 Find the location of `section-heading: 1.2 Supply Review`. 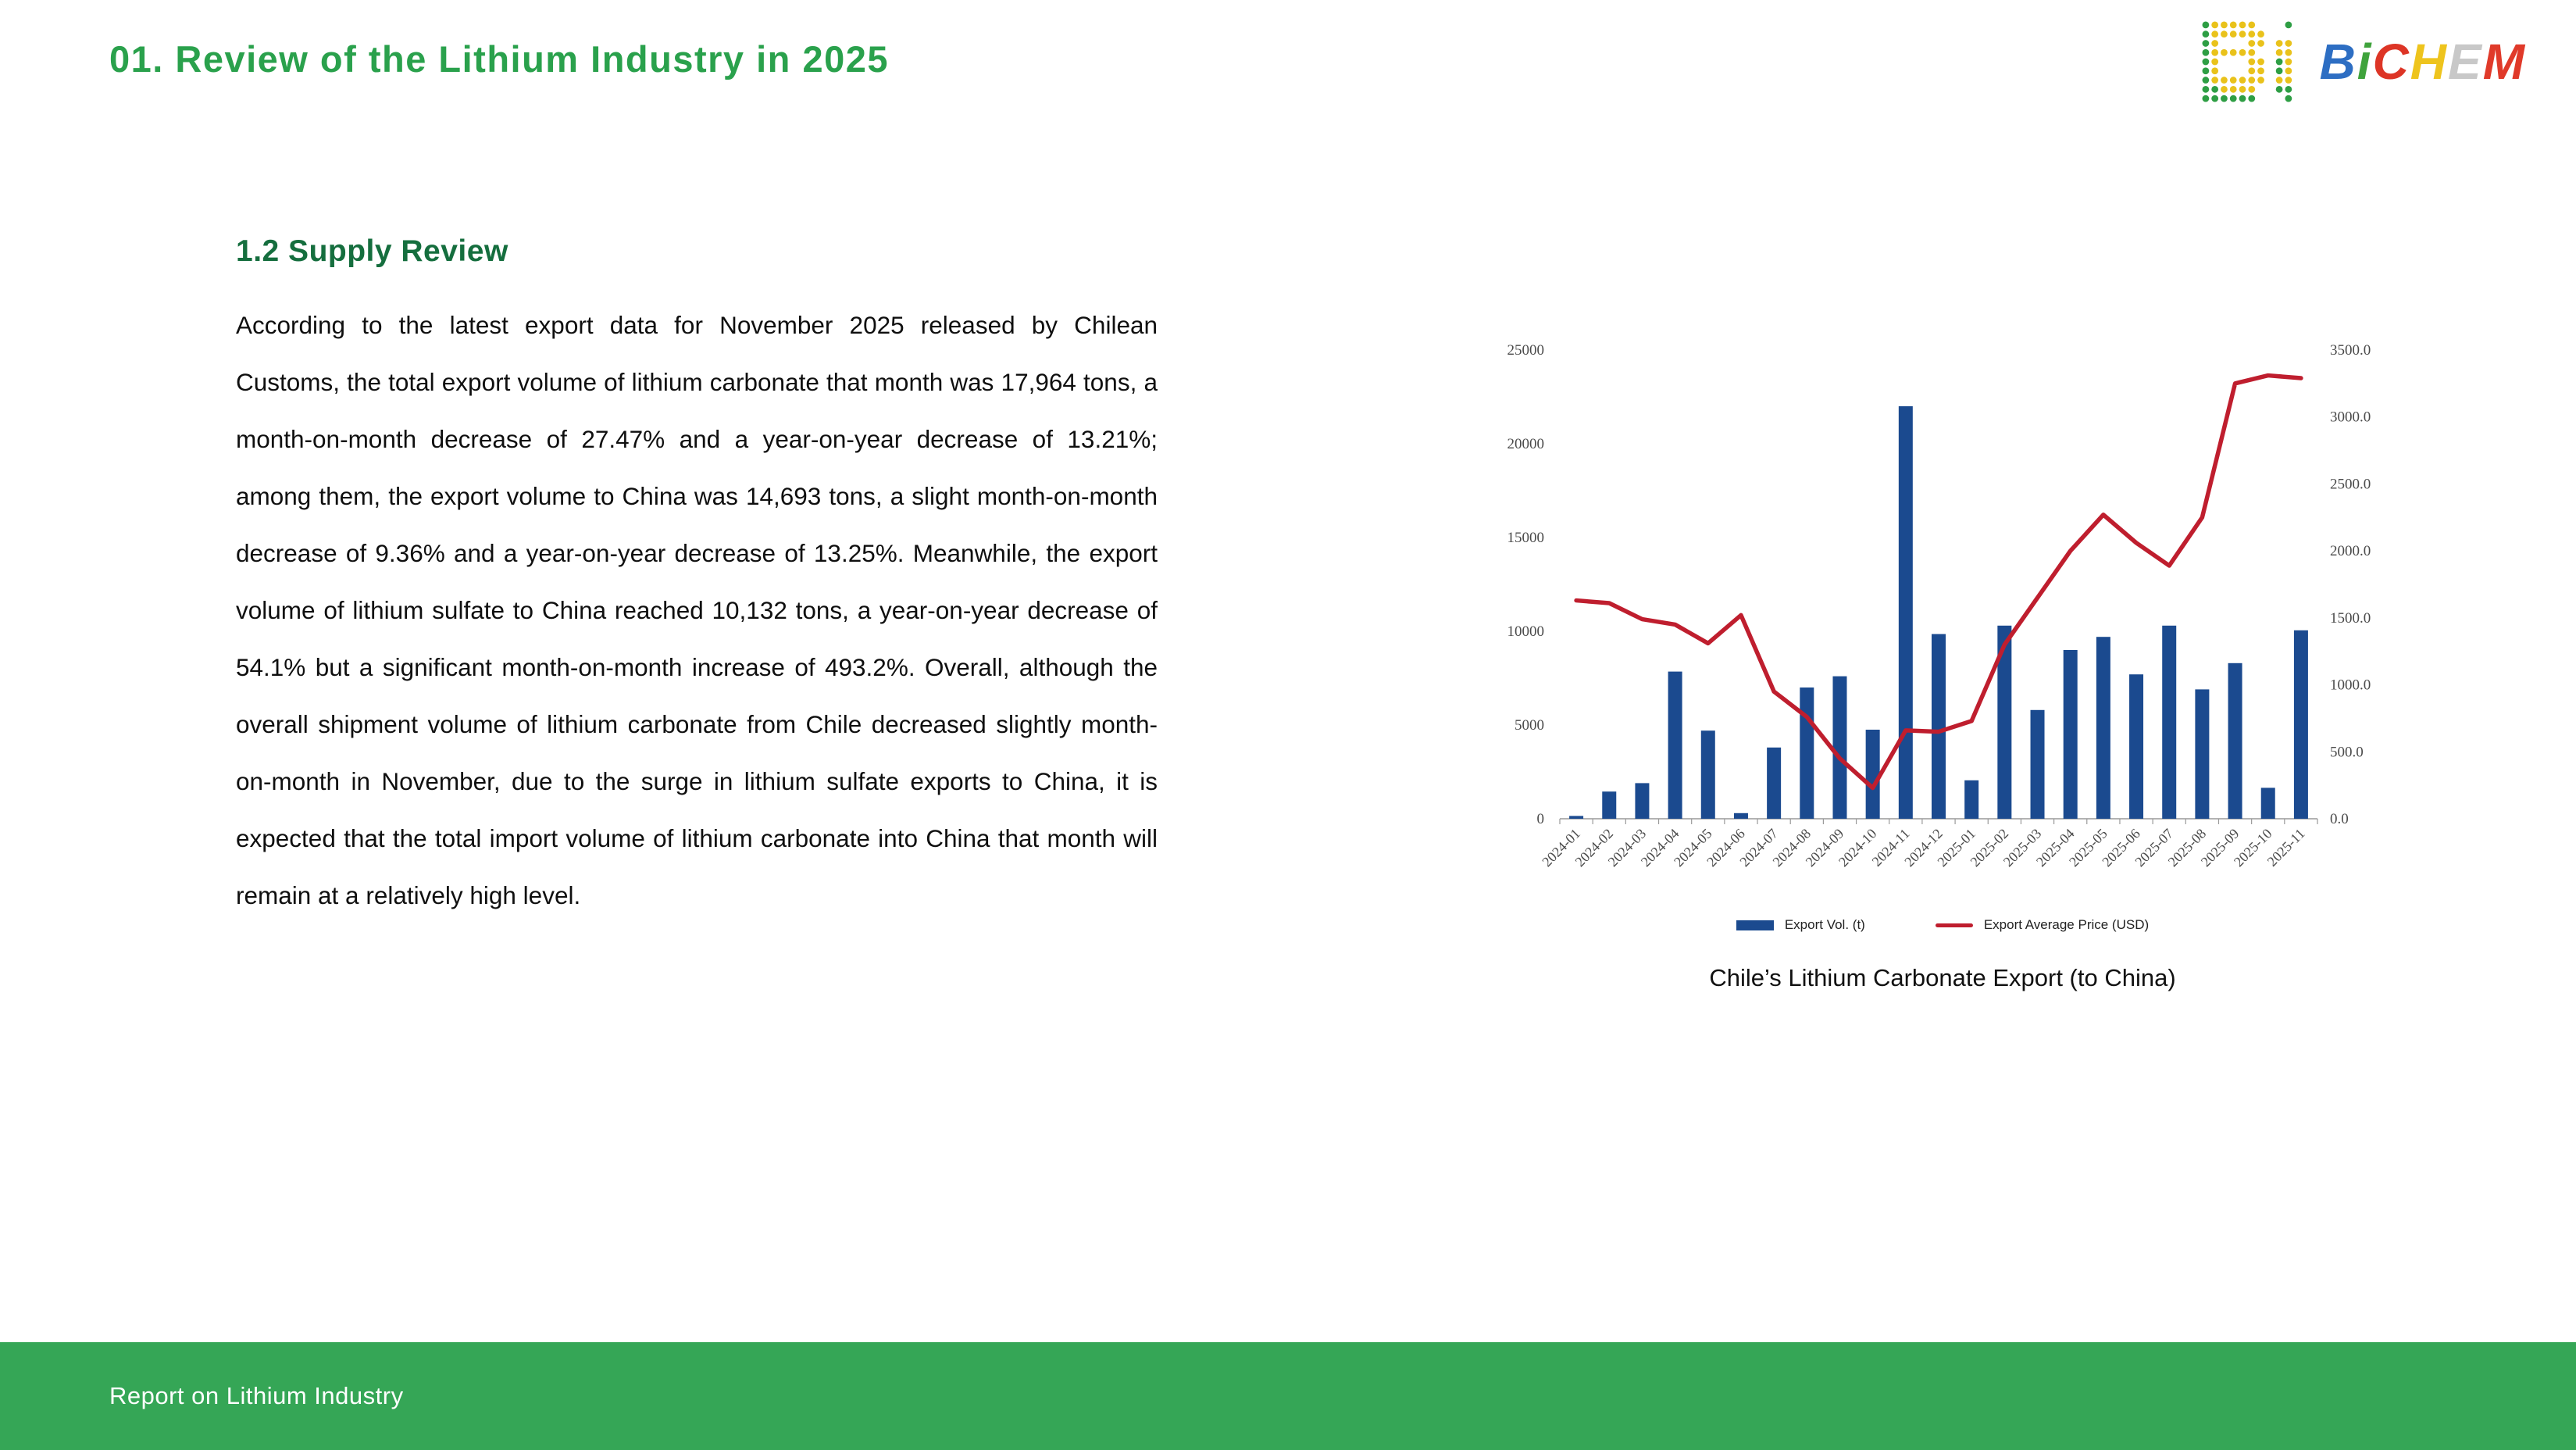

section-heading: 1.2 Supply Review is located at coordinates (372, 251).